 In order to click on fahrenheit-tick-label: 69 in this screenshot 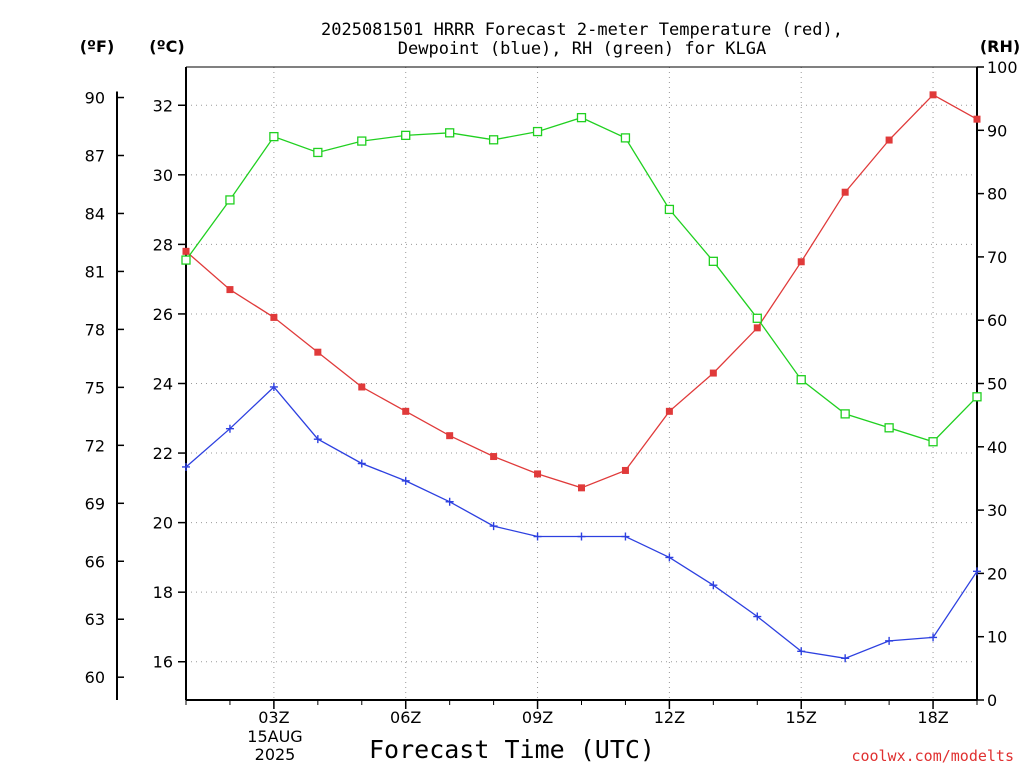, I will do `click(95, 503)`.